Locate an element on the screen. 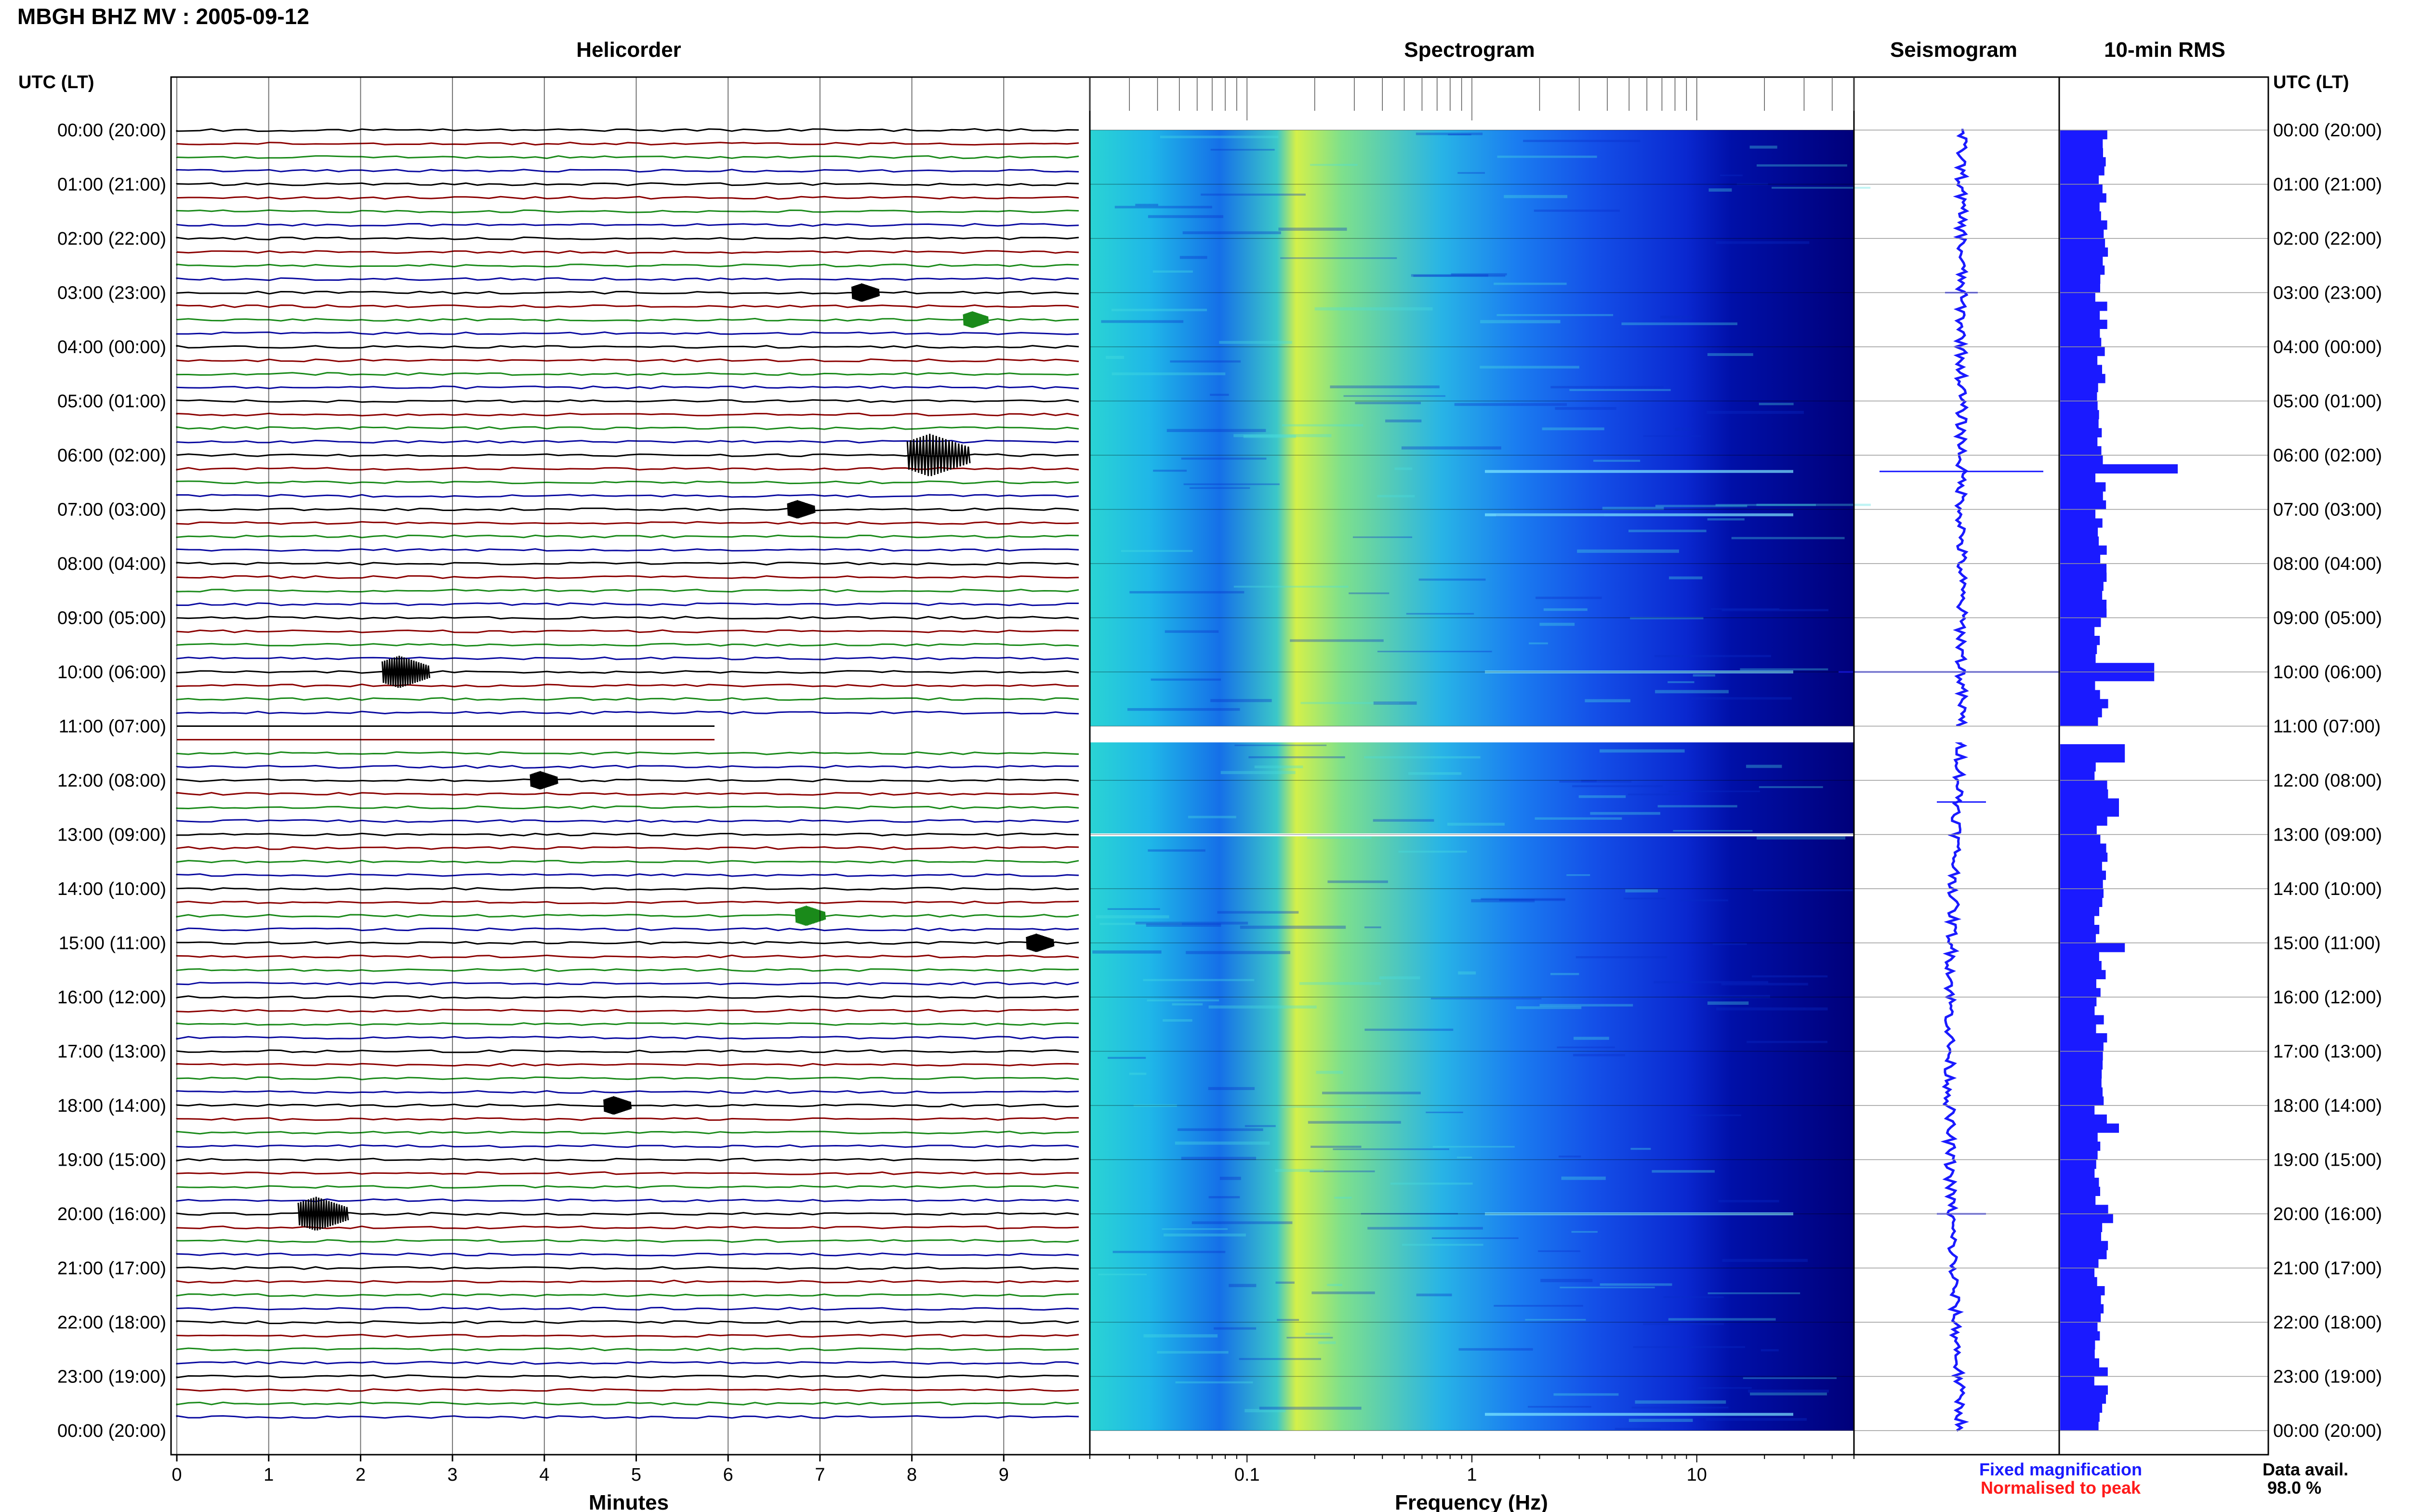  helicorder-event is located at coordinates (810, 916).